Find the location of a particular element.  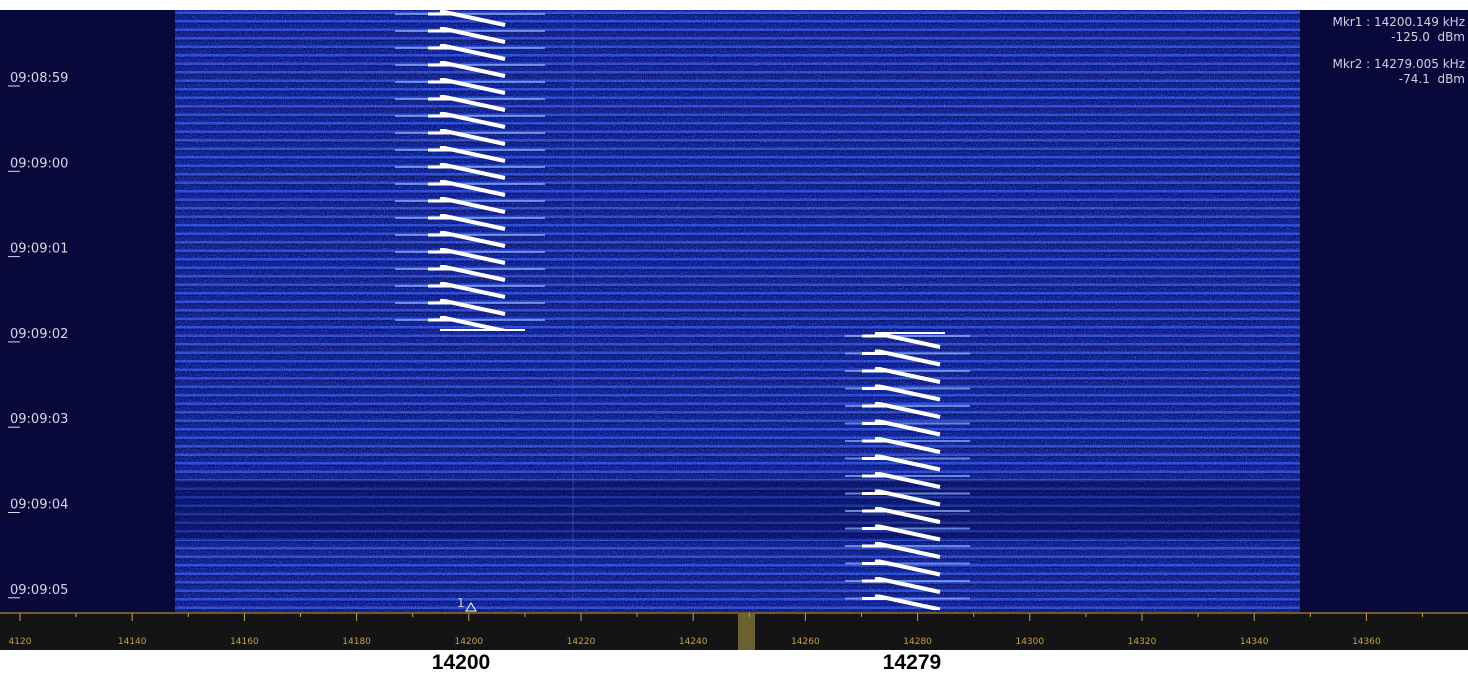

frequency-tick-label: 14280 is located at coordinates (917, 642).